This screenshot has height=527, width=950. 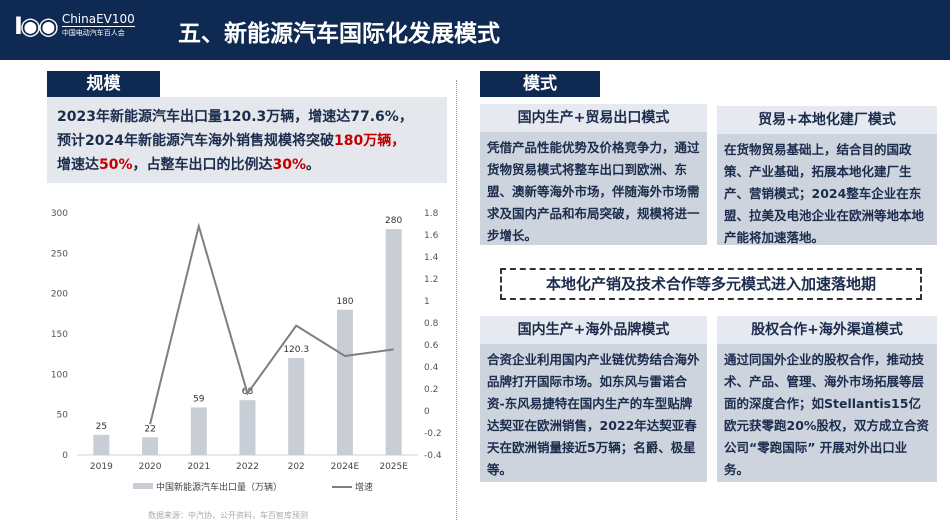 What do you see at coordinates (393, 467) in the screenshot?
I see `x-tick: 2025E` at bounding box center [393, 467].